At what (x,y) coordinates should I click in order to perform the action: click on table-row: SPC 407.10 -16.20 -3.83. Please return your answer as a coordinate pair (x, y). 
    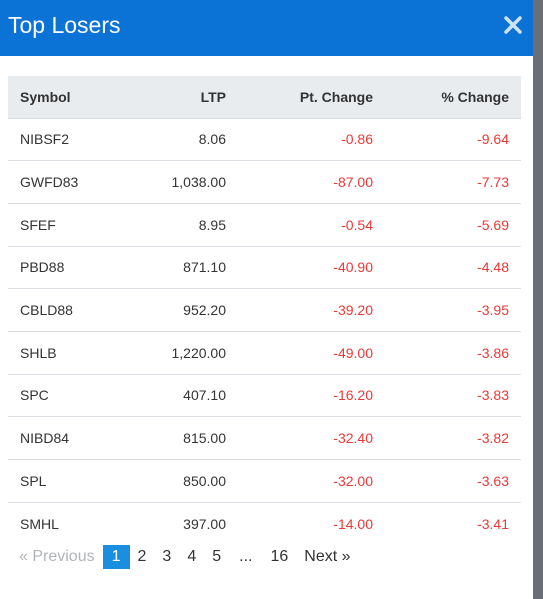
    Looking at the image, I should click on (264, 395).